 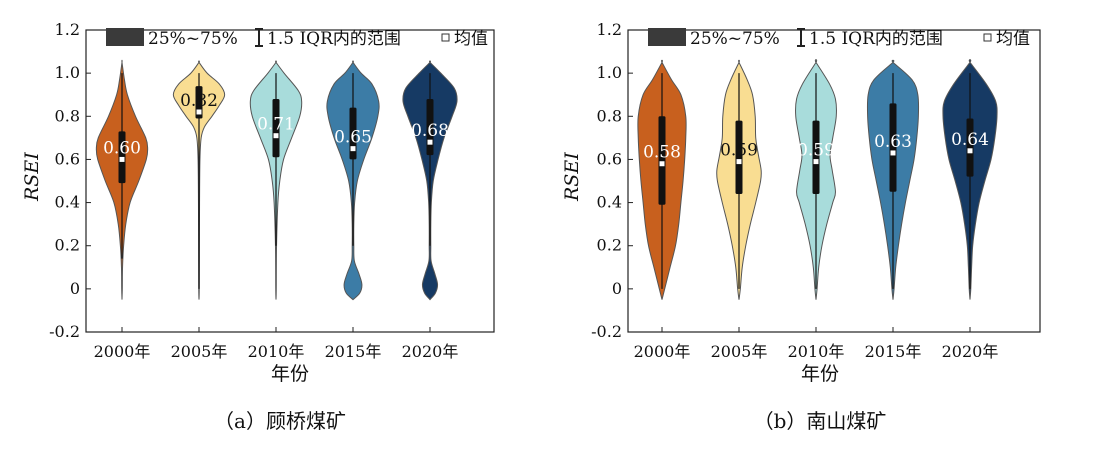 I want to click on violin-mean-value: 0.64, so click(x=970, y=140).